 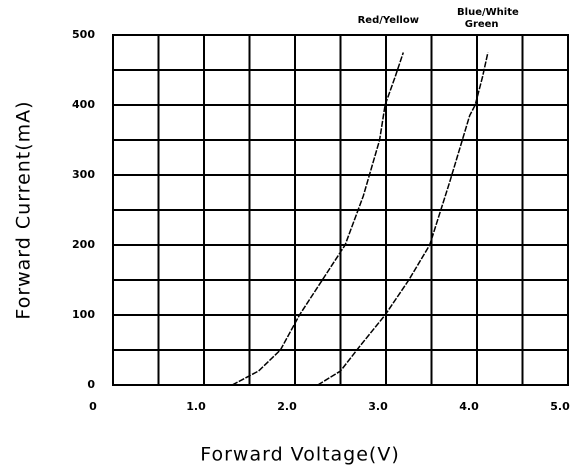 What do you see at coordinates (93, 406) in the screenshot?
I see `x-tick-label: 0` at bounding box center [93, 406].